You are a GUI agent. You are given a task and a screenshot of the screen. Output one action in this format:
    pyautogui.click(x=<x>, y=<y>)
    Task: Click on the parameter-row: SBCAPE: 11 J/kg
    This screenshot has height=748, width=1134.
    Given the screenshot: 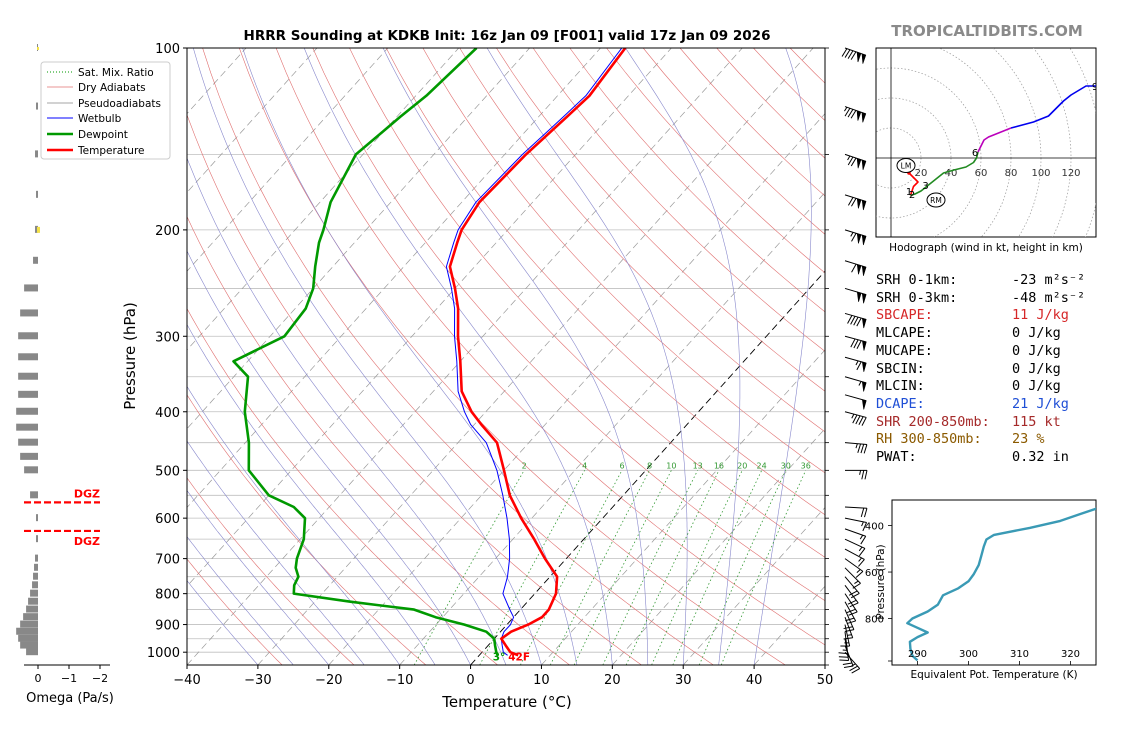 What is the action you would take?
    pyautogui.click(x=986, y=316)
    